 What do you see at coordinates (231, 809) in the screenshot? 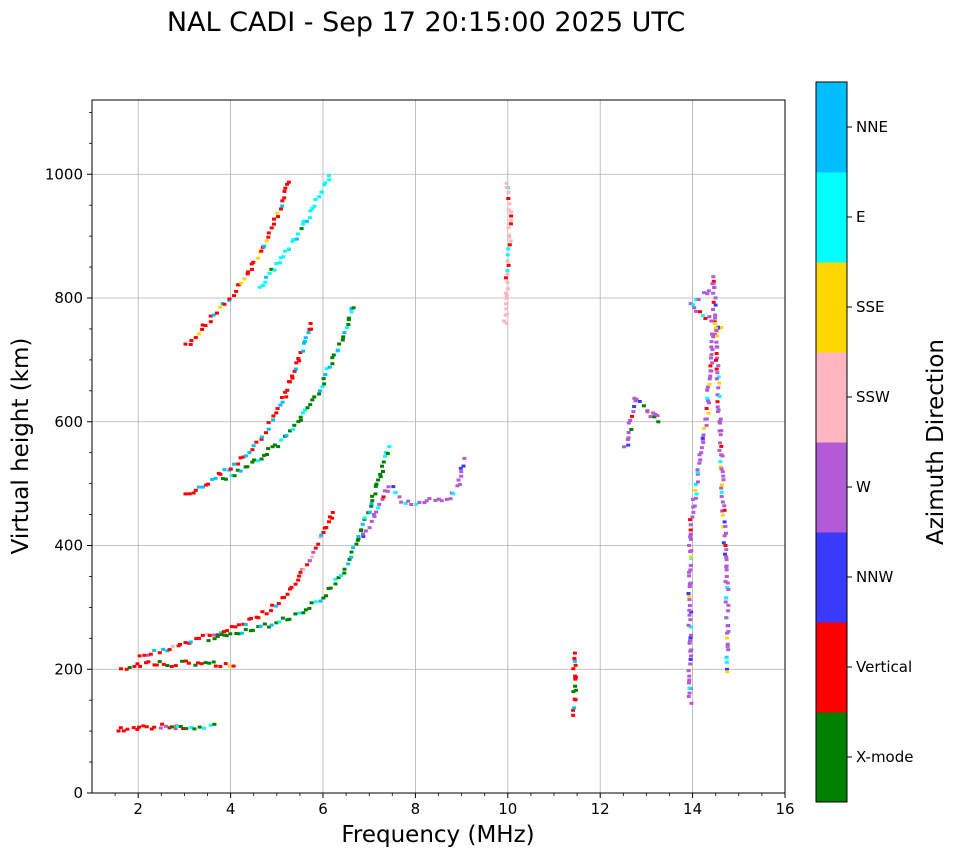
I see `x-tick-label: 4` at bounding box center [231, 809].